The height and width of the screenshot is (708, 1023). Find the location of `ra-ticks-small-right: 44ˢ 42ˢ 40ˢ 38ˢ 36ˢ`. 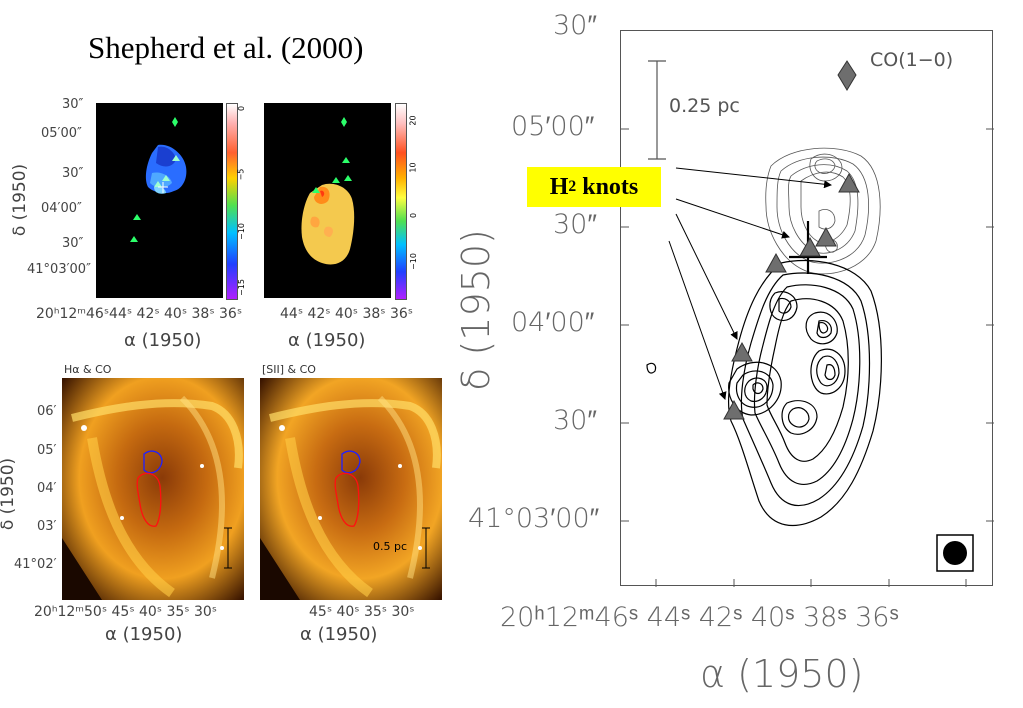

ra-ticks-small-right: 44ˢ 42ˢ 40ˢ 38ˢ 36ˢ is located at coordinates (346, 314).